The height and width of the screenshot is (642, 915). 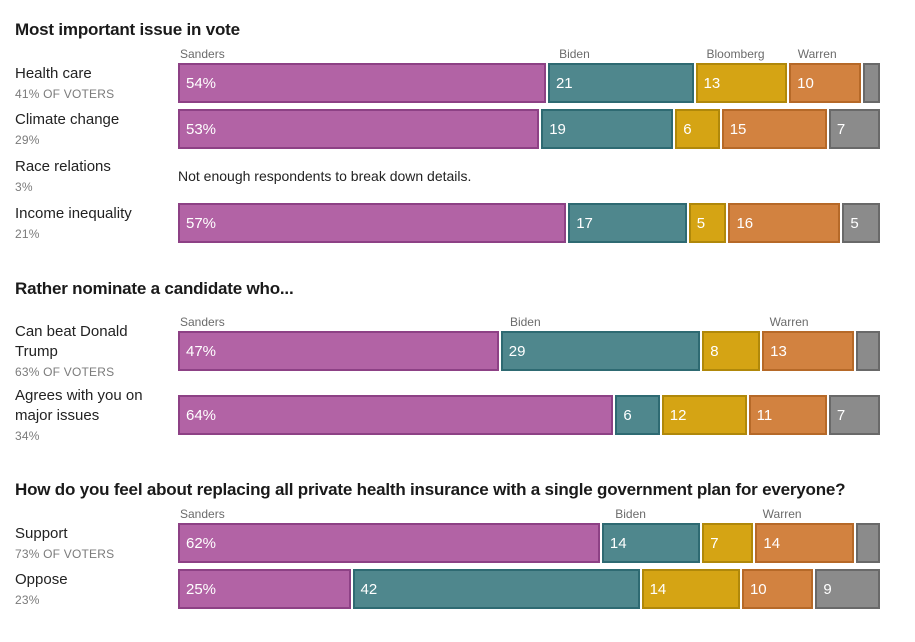 I want to click on bar-segment-warren: 13, so click(x=808, y=351).